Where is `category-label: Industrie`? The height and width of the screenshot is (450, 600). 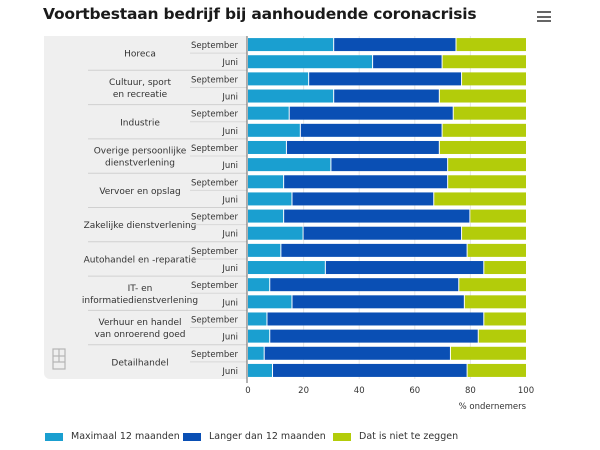
category-label: Industrie is located at coordinates (140, 123).